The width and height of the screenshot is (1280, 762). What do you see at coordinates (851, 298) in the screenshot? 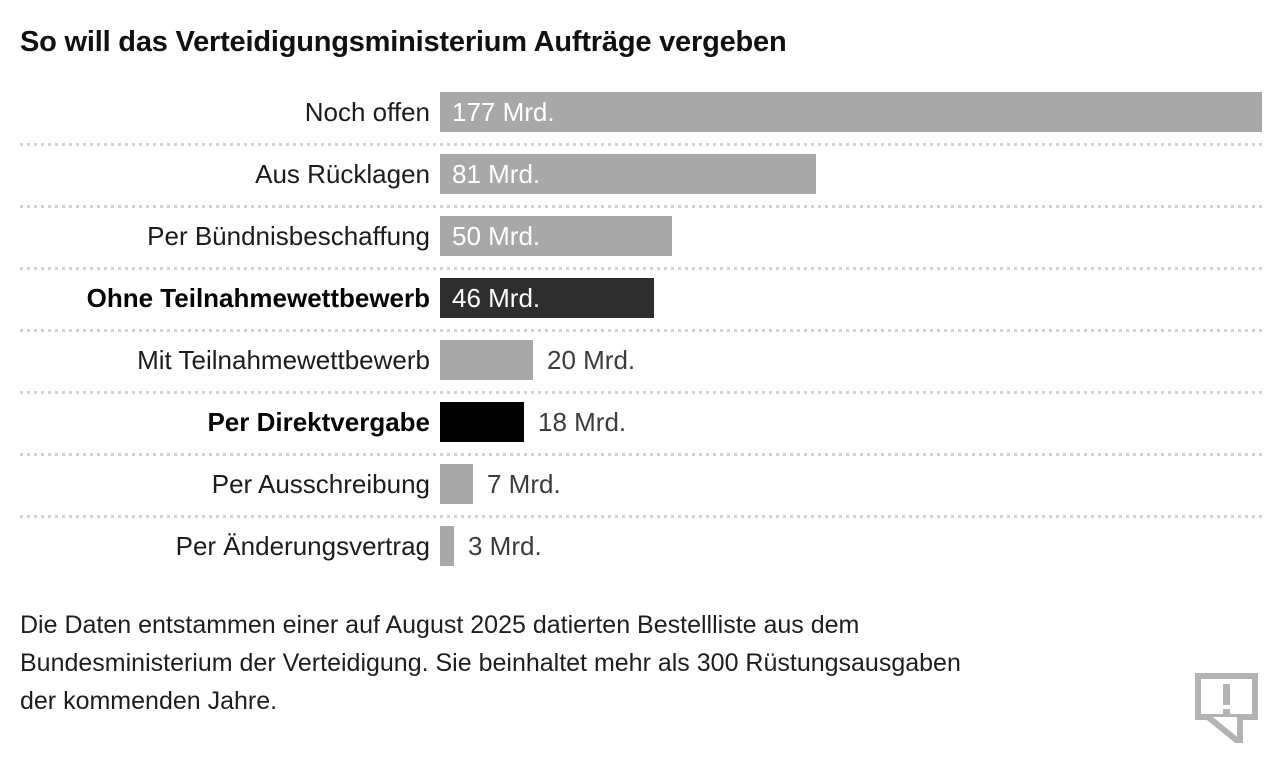
I see `bar-area: 46 Mrd.` at bounding box center [851, 298].